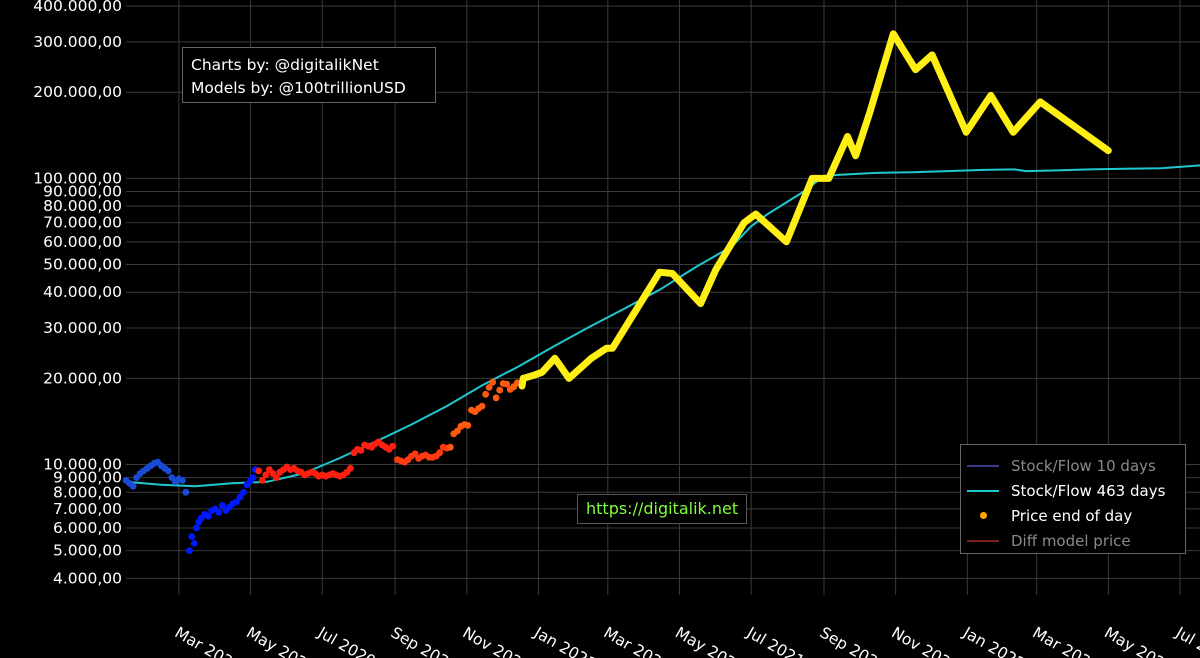 This screenshot has width=1200, height=658. Describe the element at coordinates (983, 490) in the screenshot. I see `legend-swatch-sf463` at that location.